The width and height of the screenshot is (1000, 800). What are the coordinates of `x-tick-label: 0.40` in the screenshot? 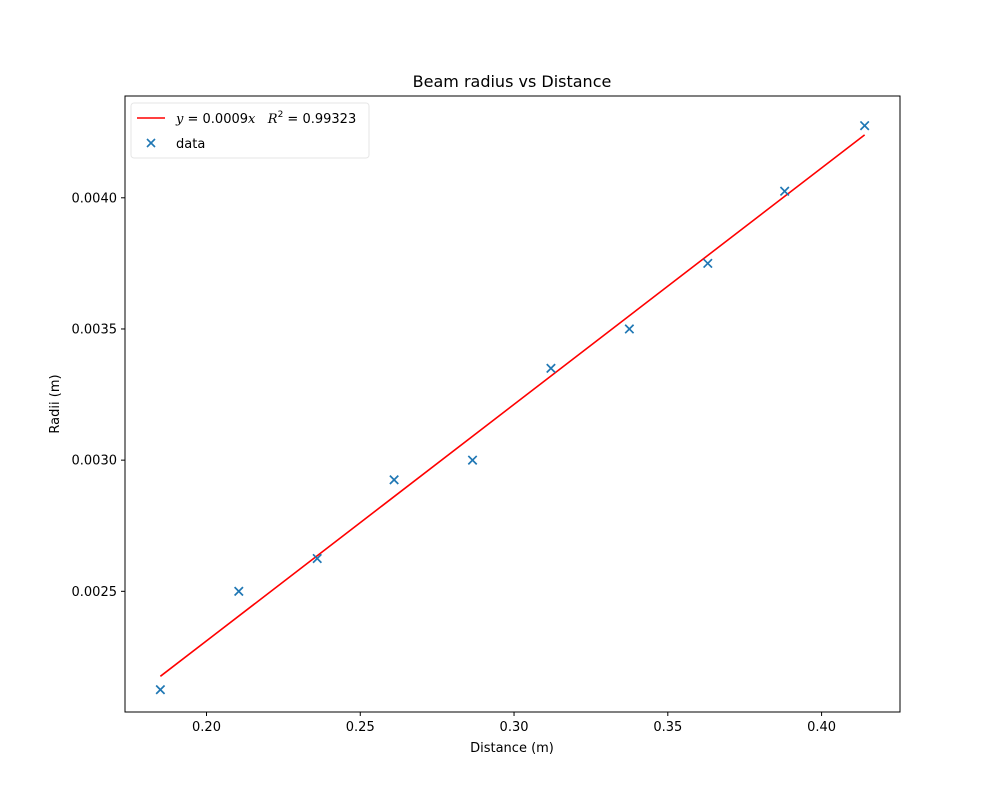 It's located at (821, 727).